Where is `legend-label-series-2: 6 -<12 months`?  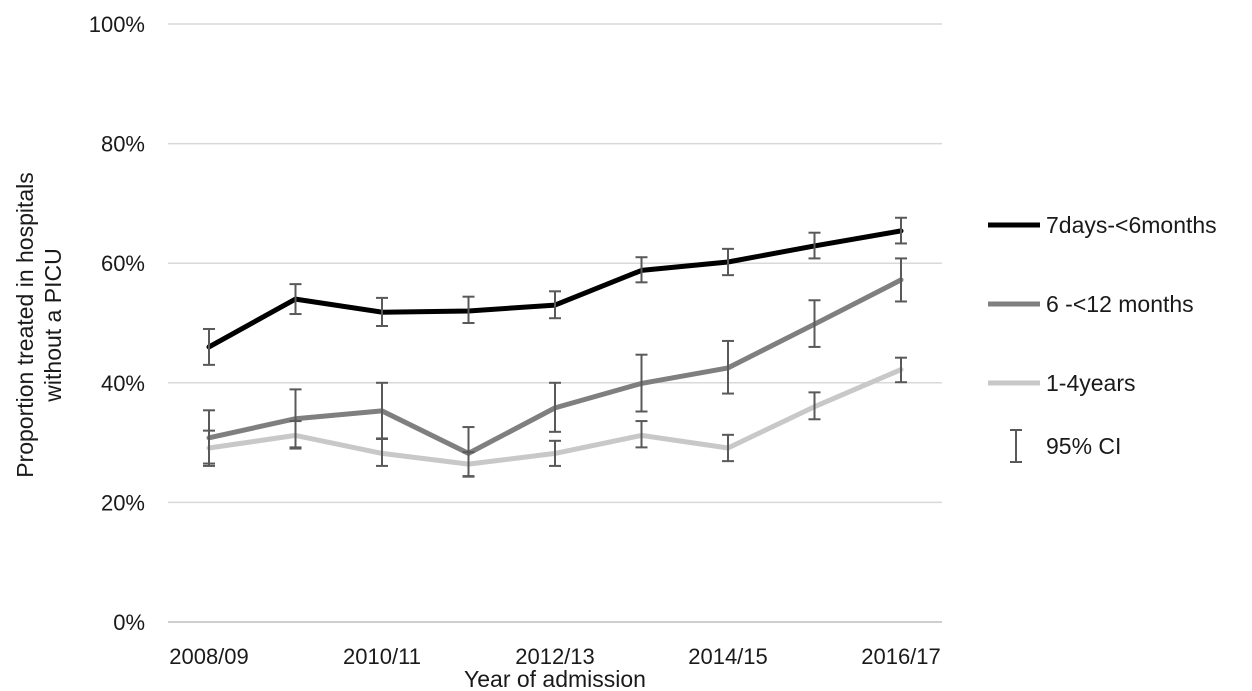 legend-label-series-2: 6 -<12 months is located at coordinates (1120, 304).